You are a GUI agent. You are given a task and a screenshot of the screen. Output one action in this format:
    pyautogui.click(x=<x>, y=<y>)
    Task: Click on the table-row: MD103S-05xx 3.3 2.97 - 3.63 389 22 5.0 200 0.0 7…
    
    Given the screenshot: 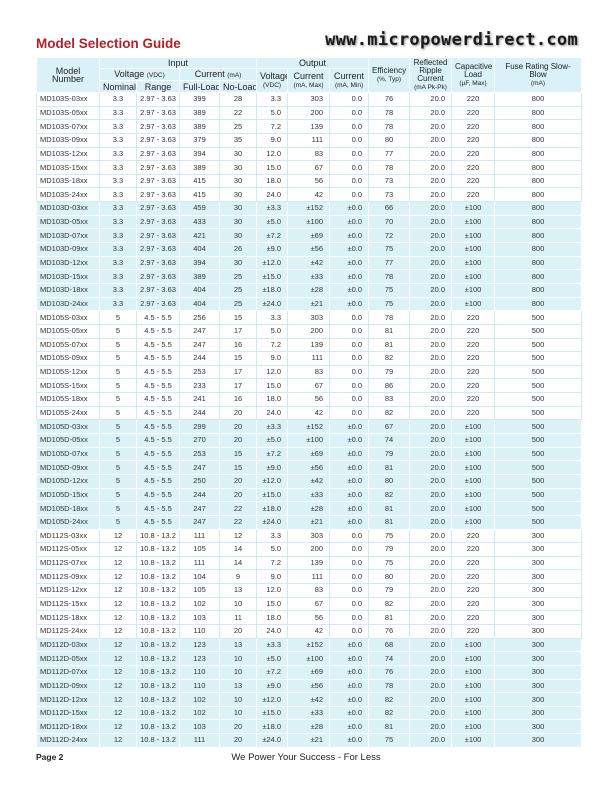 What is the action you would take?
    pyautogui.click(x=309, y=113)
    